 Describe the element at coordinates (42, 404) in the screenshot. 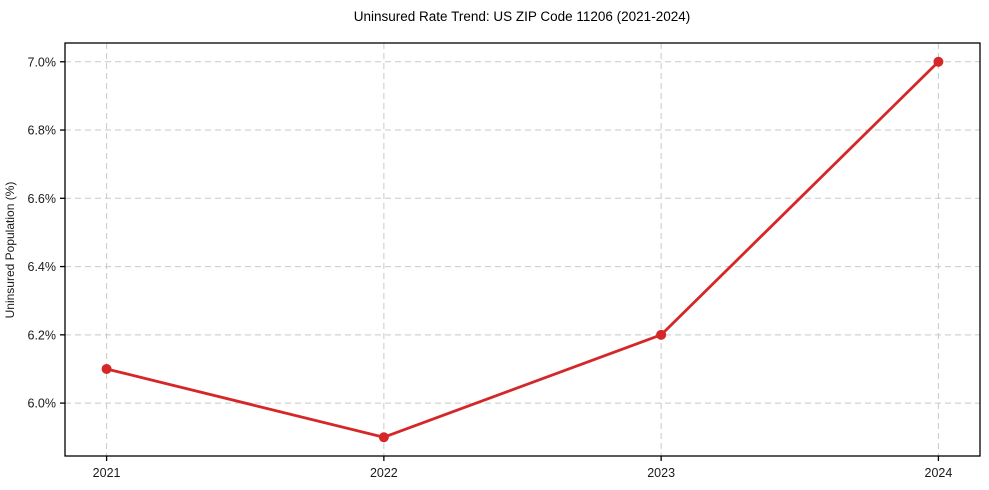

I see `y-tick-label: 6.0%` at that location.